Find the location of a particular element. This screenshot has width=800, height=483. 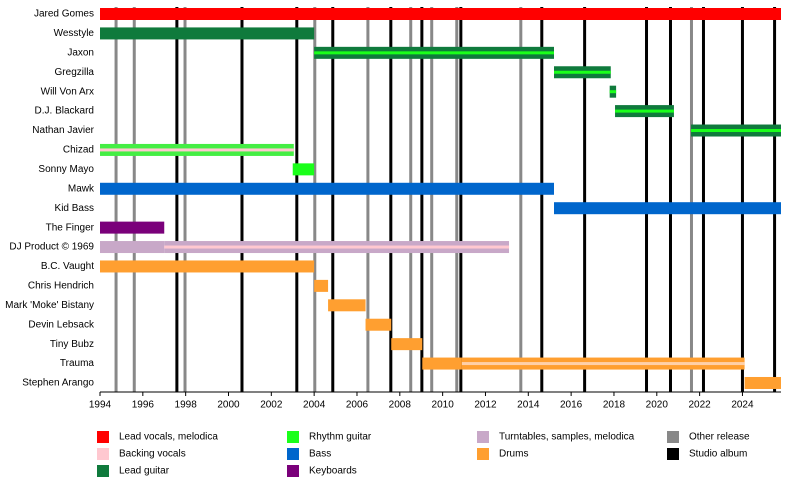

legend-label: Rhythm guitar is located at coordinates (340, 437).